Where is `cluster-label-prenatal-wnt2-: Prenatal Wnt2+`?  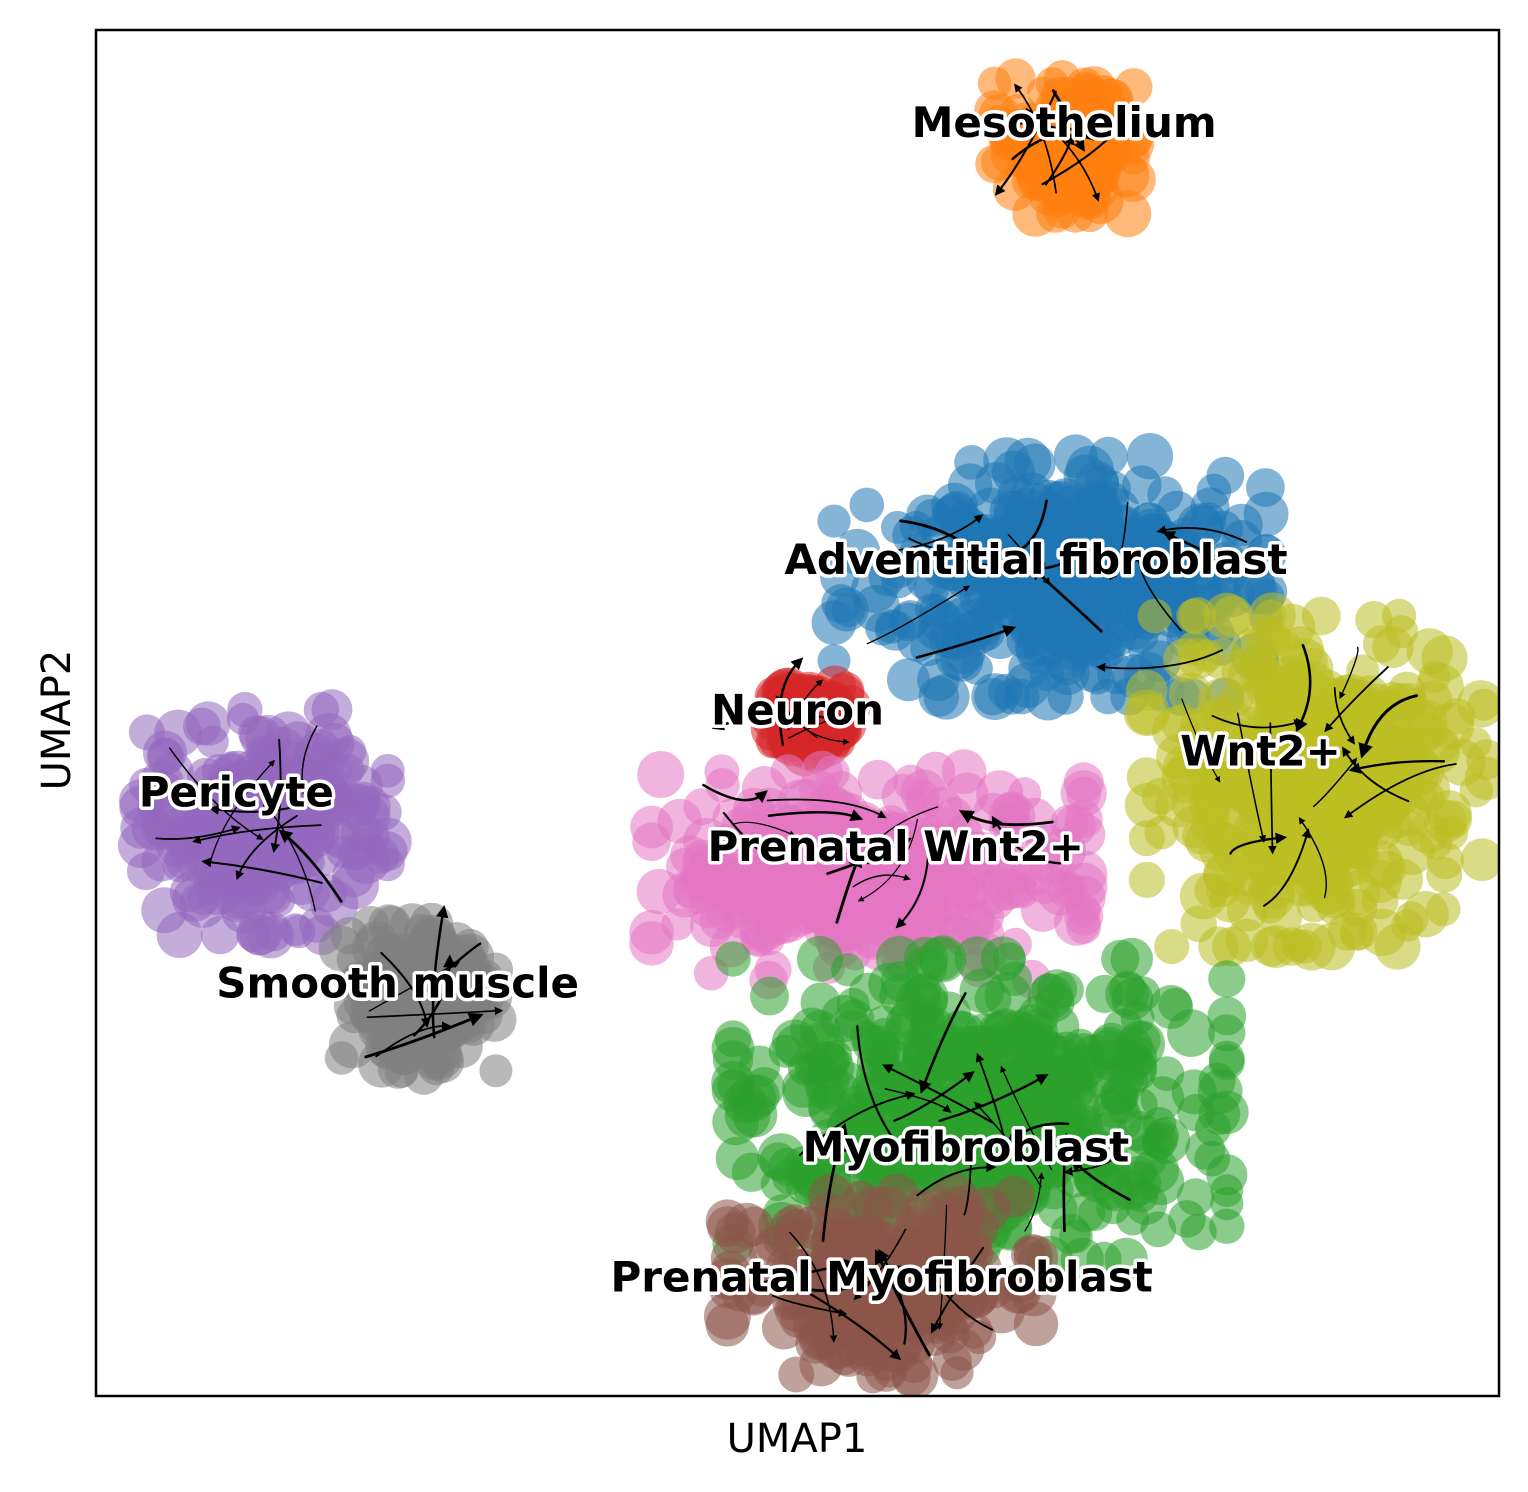
cluster-label-prenatal-wnt2-: Prenatal Wnt2+ is located at coordinates (896, 846).